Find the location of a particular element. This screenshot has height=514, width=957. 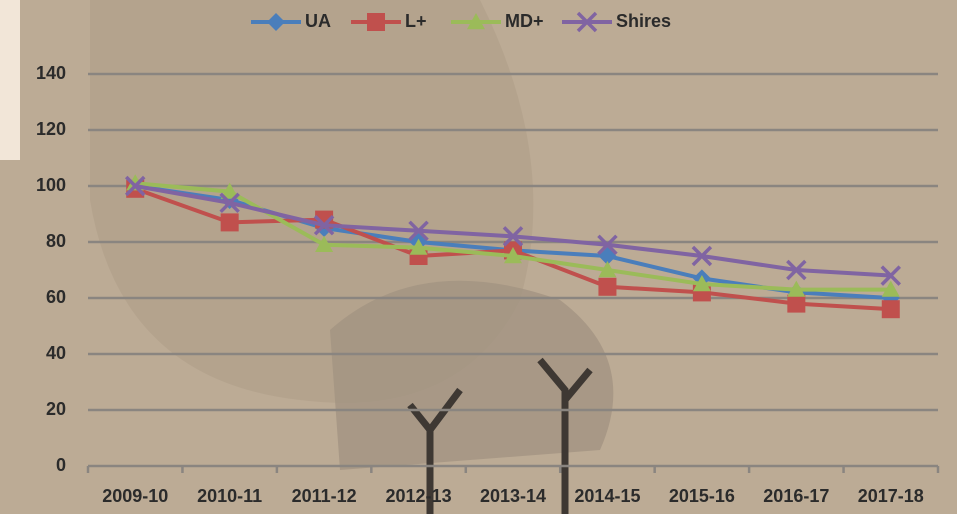

y-tick-label: 60 is located at coordinates (56, 297).